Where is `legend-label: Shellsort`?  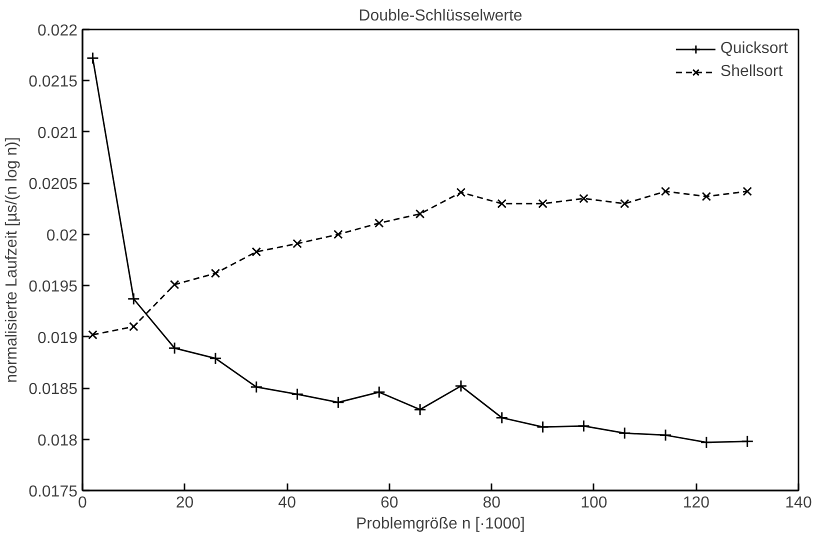 legend-label: Shellsort is located at coordinates (751, 72).